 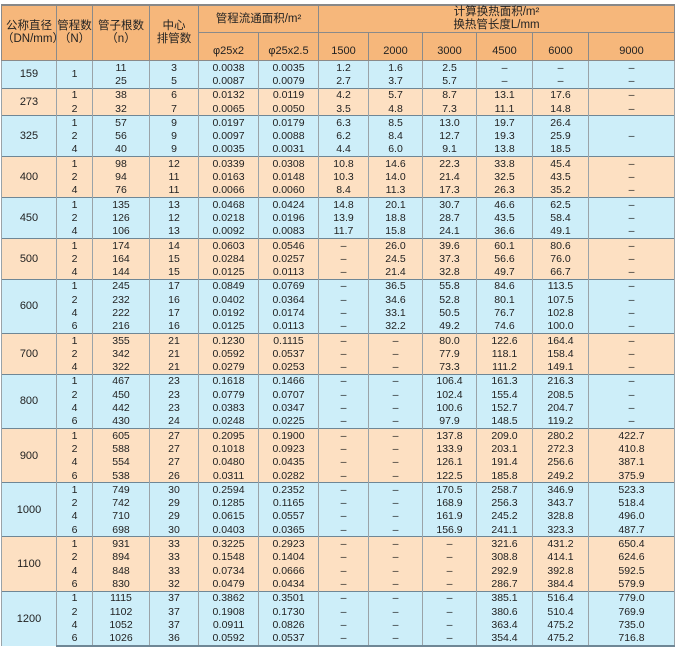 What do you see at coordinates (505, 108) in the screenshot?
I see `cell-area-4500: 11.1` at bounding box center [505, 108].